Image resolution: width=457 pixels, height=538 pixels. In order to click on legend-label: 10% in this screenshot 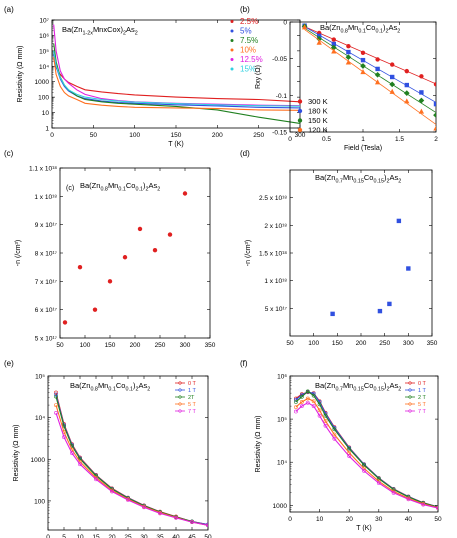, I will do `click(248, 50)`.